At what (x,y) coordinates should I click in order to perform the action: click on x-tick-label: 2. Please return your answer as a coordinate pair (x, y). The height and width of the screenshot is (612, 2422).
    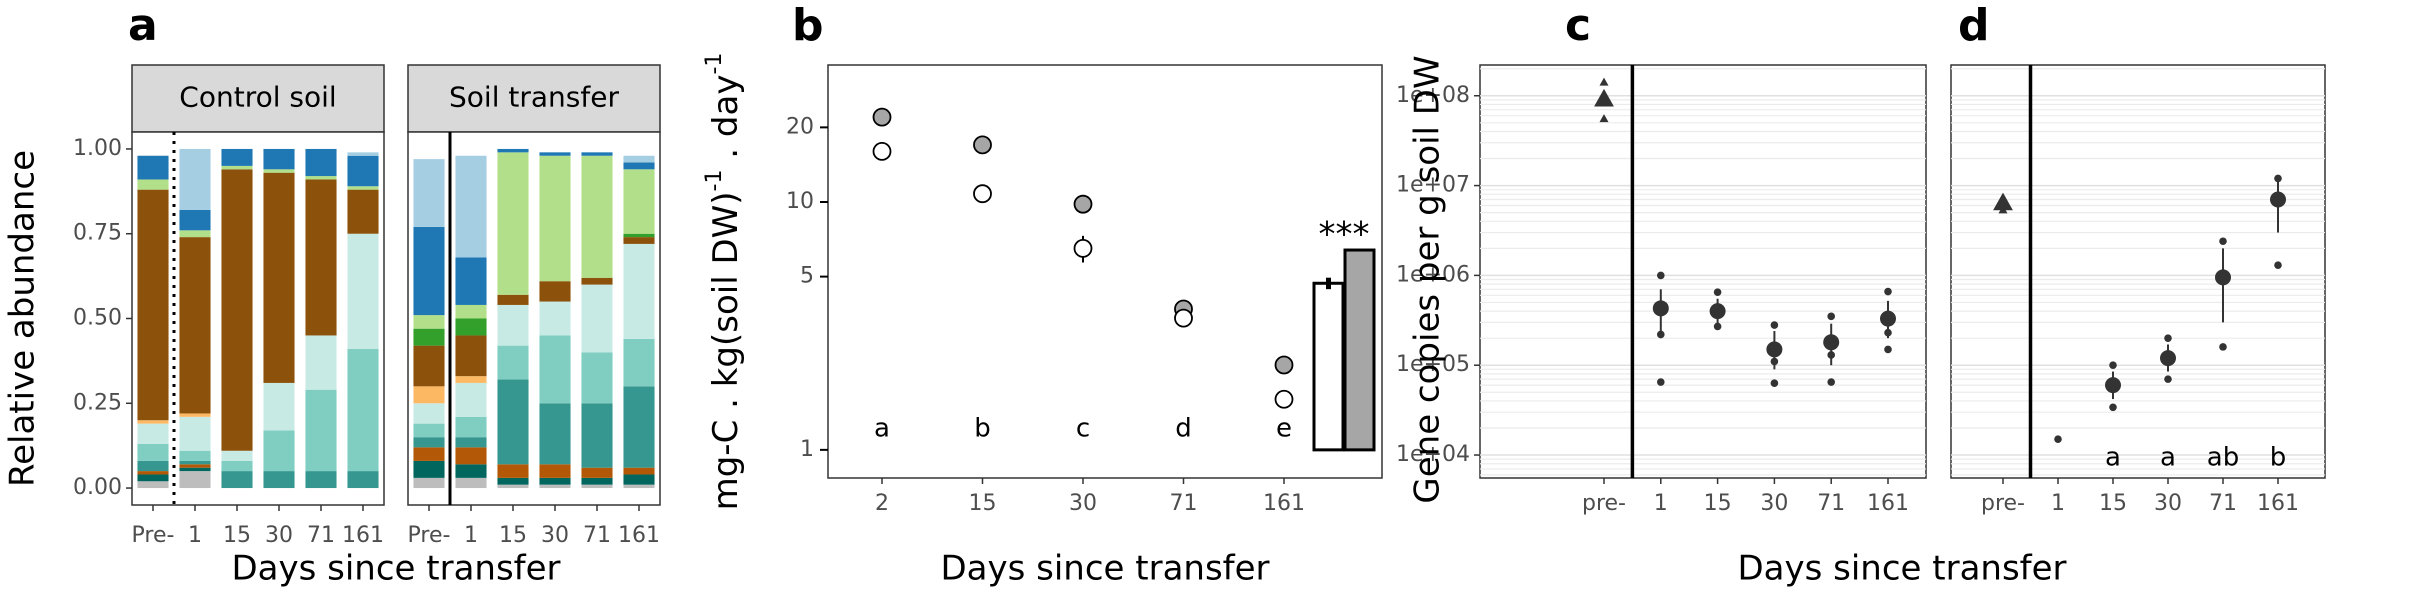
    Looking at the image, I should click on (882, 503).